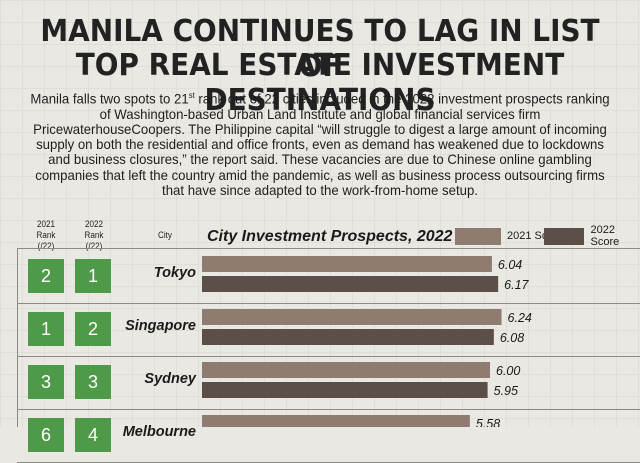 This screenshot has height=463, width=640. What do you see at coordinates (17, 337) in the screenshot?
I see `table-left-line` at bounding box center [17, 337].